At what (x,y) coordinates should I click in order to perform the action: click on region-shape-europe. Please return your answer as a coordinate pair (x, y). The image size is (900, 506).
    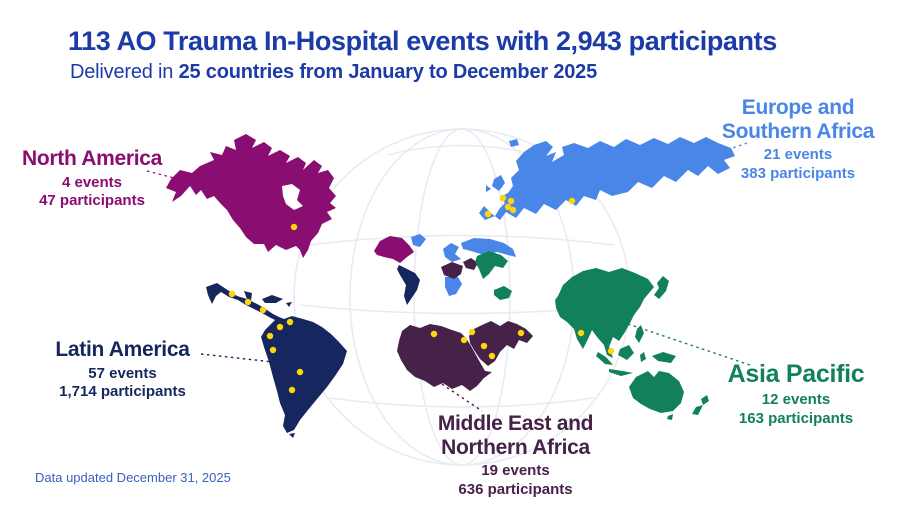
    Looking at the image, I should click on (607, 178).